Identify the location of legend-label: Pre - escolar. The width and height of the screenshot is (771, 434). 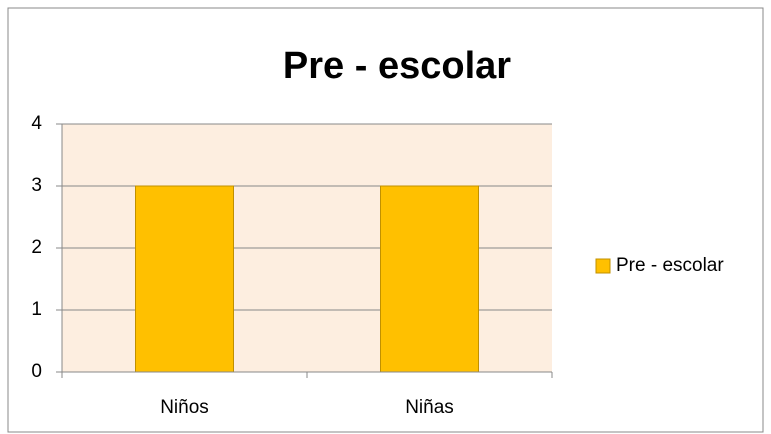
(670, 265).